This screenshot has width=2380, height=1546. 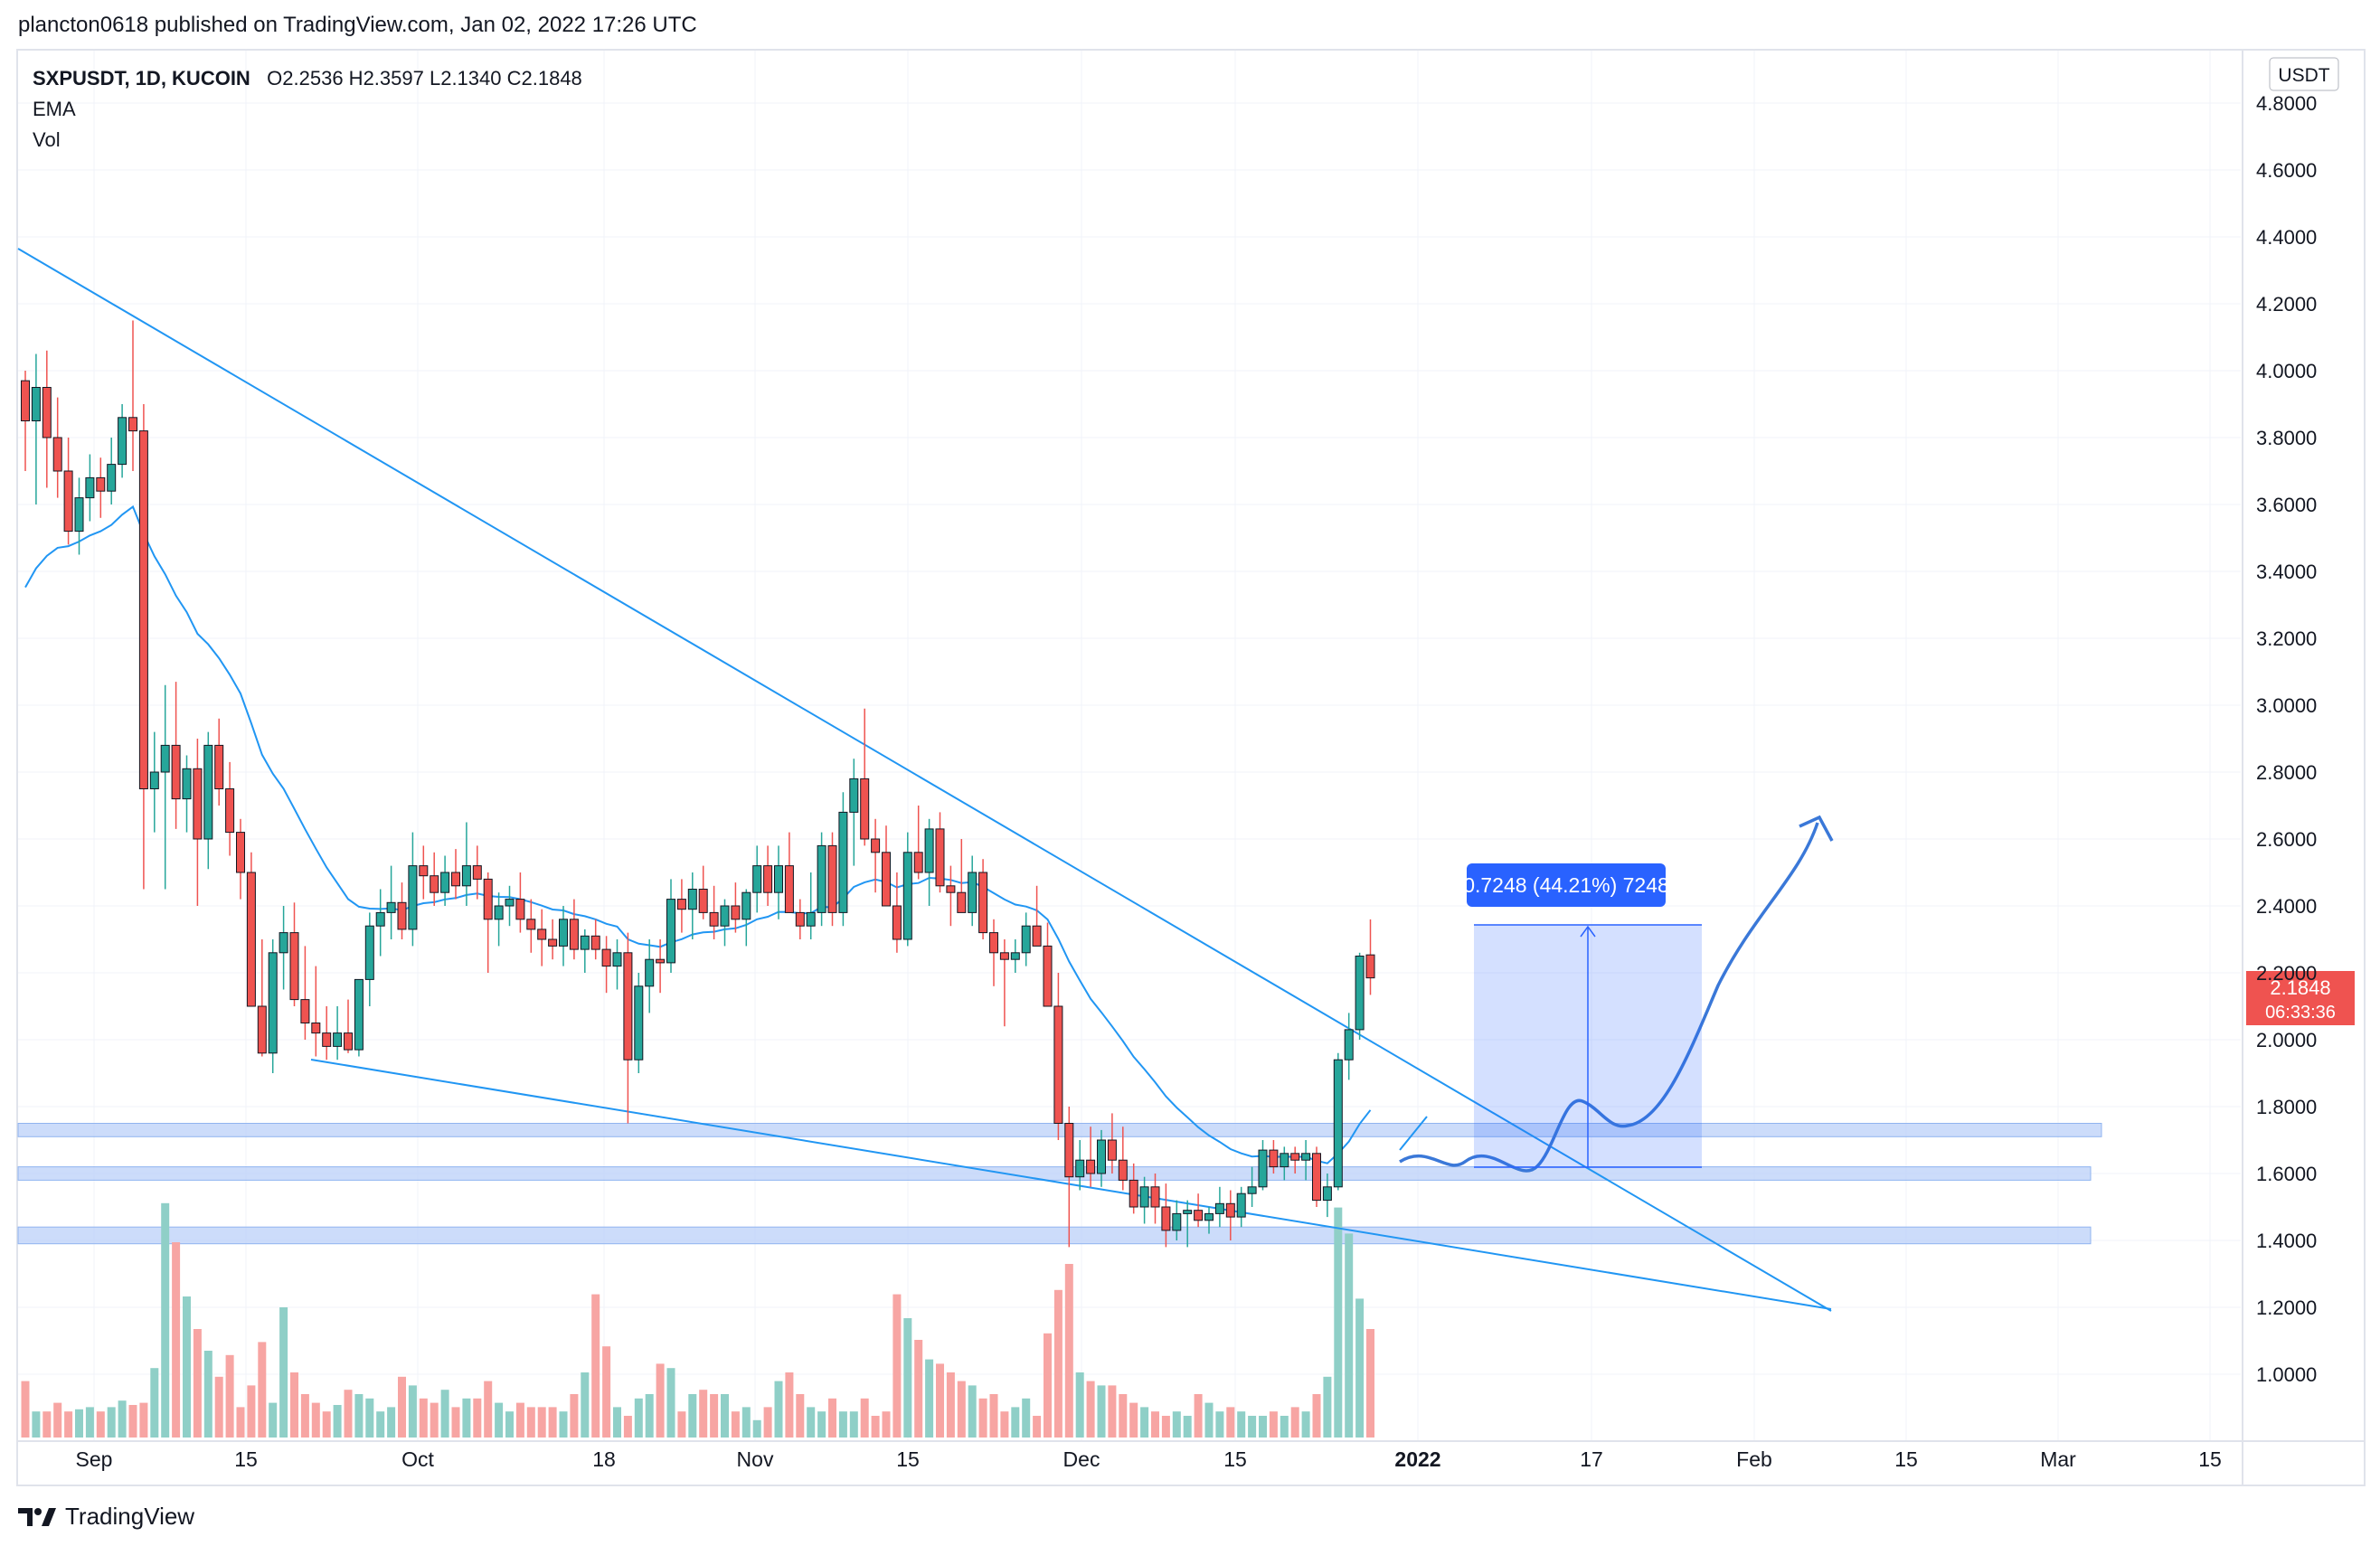 What do you see at coordinates (2287, 840) in the screenshot?
I see `y-tick-label: 2.6000` at bounding box center [2287, 840].